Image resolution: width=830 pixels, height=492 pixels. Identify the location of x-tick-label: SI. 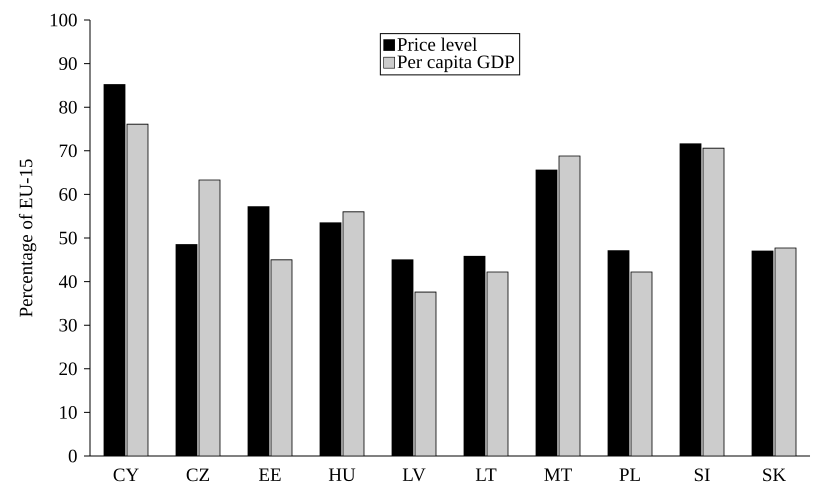
(702, 475).